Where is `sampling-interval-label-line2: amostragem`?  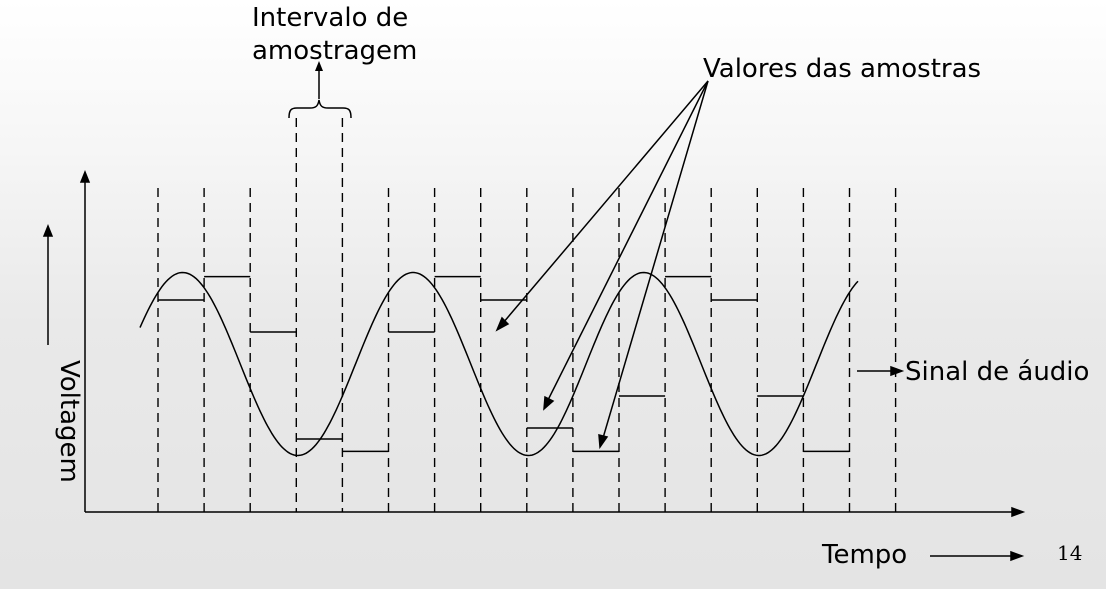 sampling-interval-label-line2: amostragem is located at coordinates (335, 51).